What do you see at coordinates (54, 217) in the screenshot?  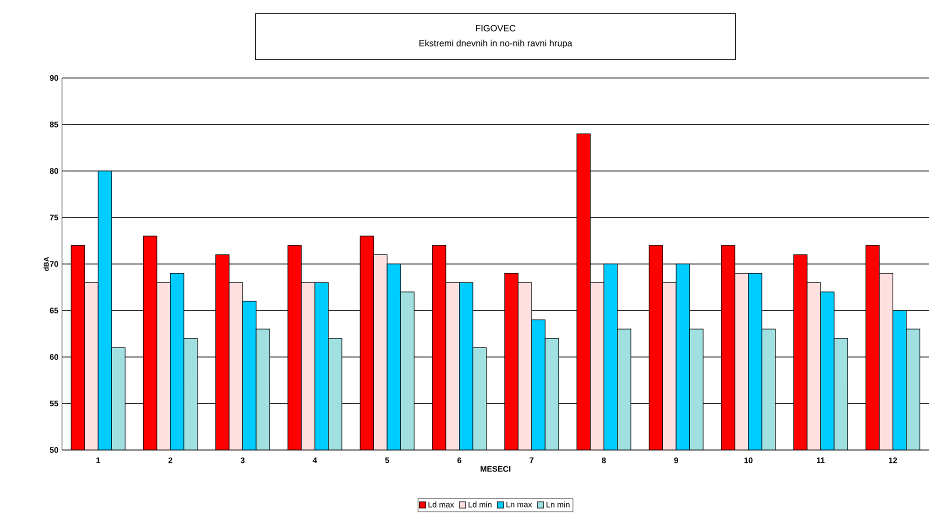 I see `y-tick-label: 75` at bounding box center [54, 217].